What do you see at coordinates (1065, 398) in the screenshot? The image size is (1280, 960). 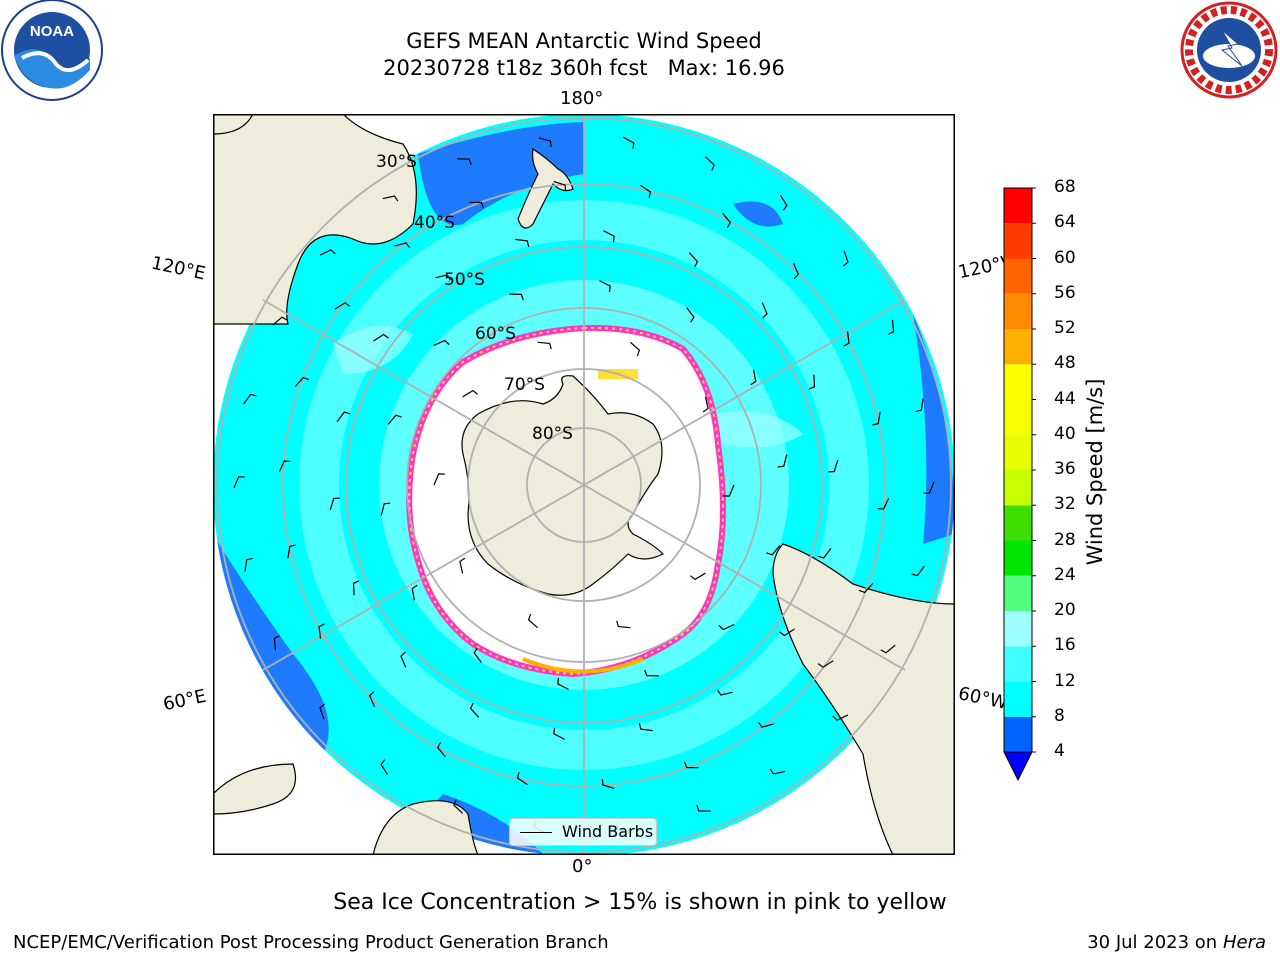 I see `colorbar-tick-label: 44` at bounding box center [1065, 398].